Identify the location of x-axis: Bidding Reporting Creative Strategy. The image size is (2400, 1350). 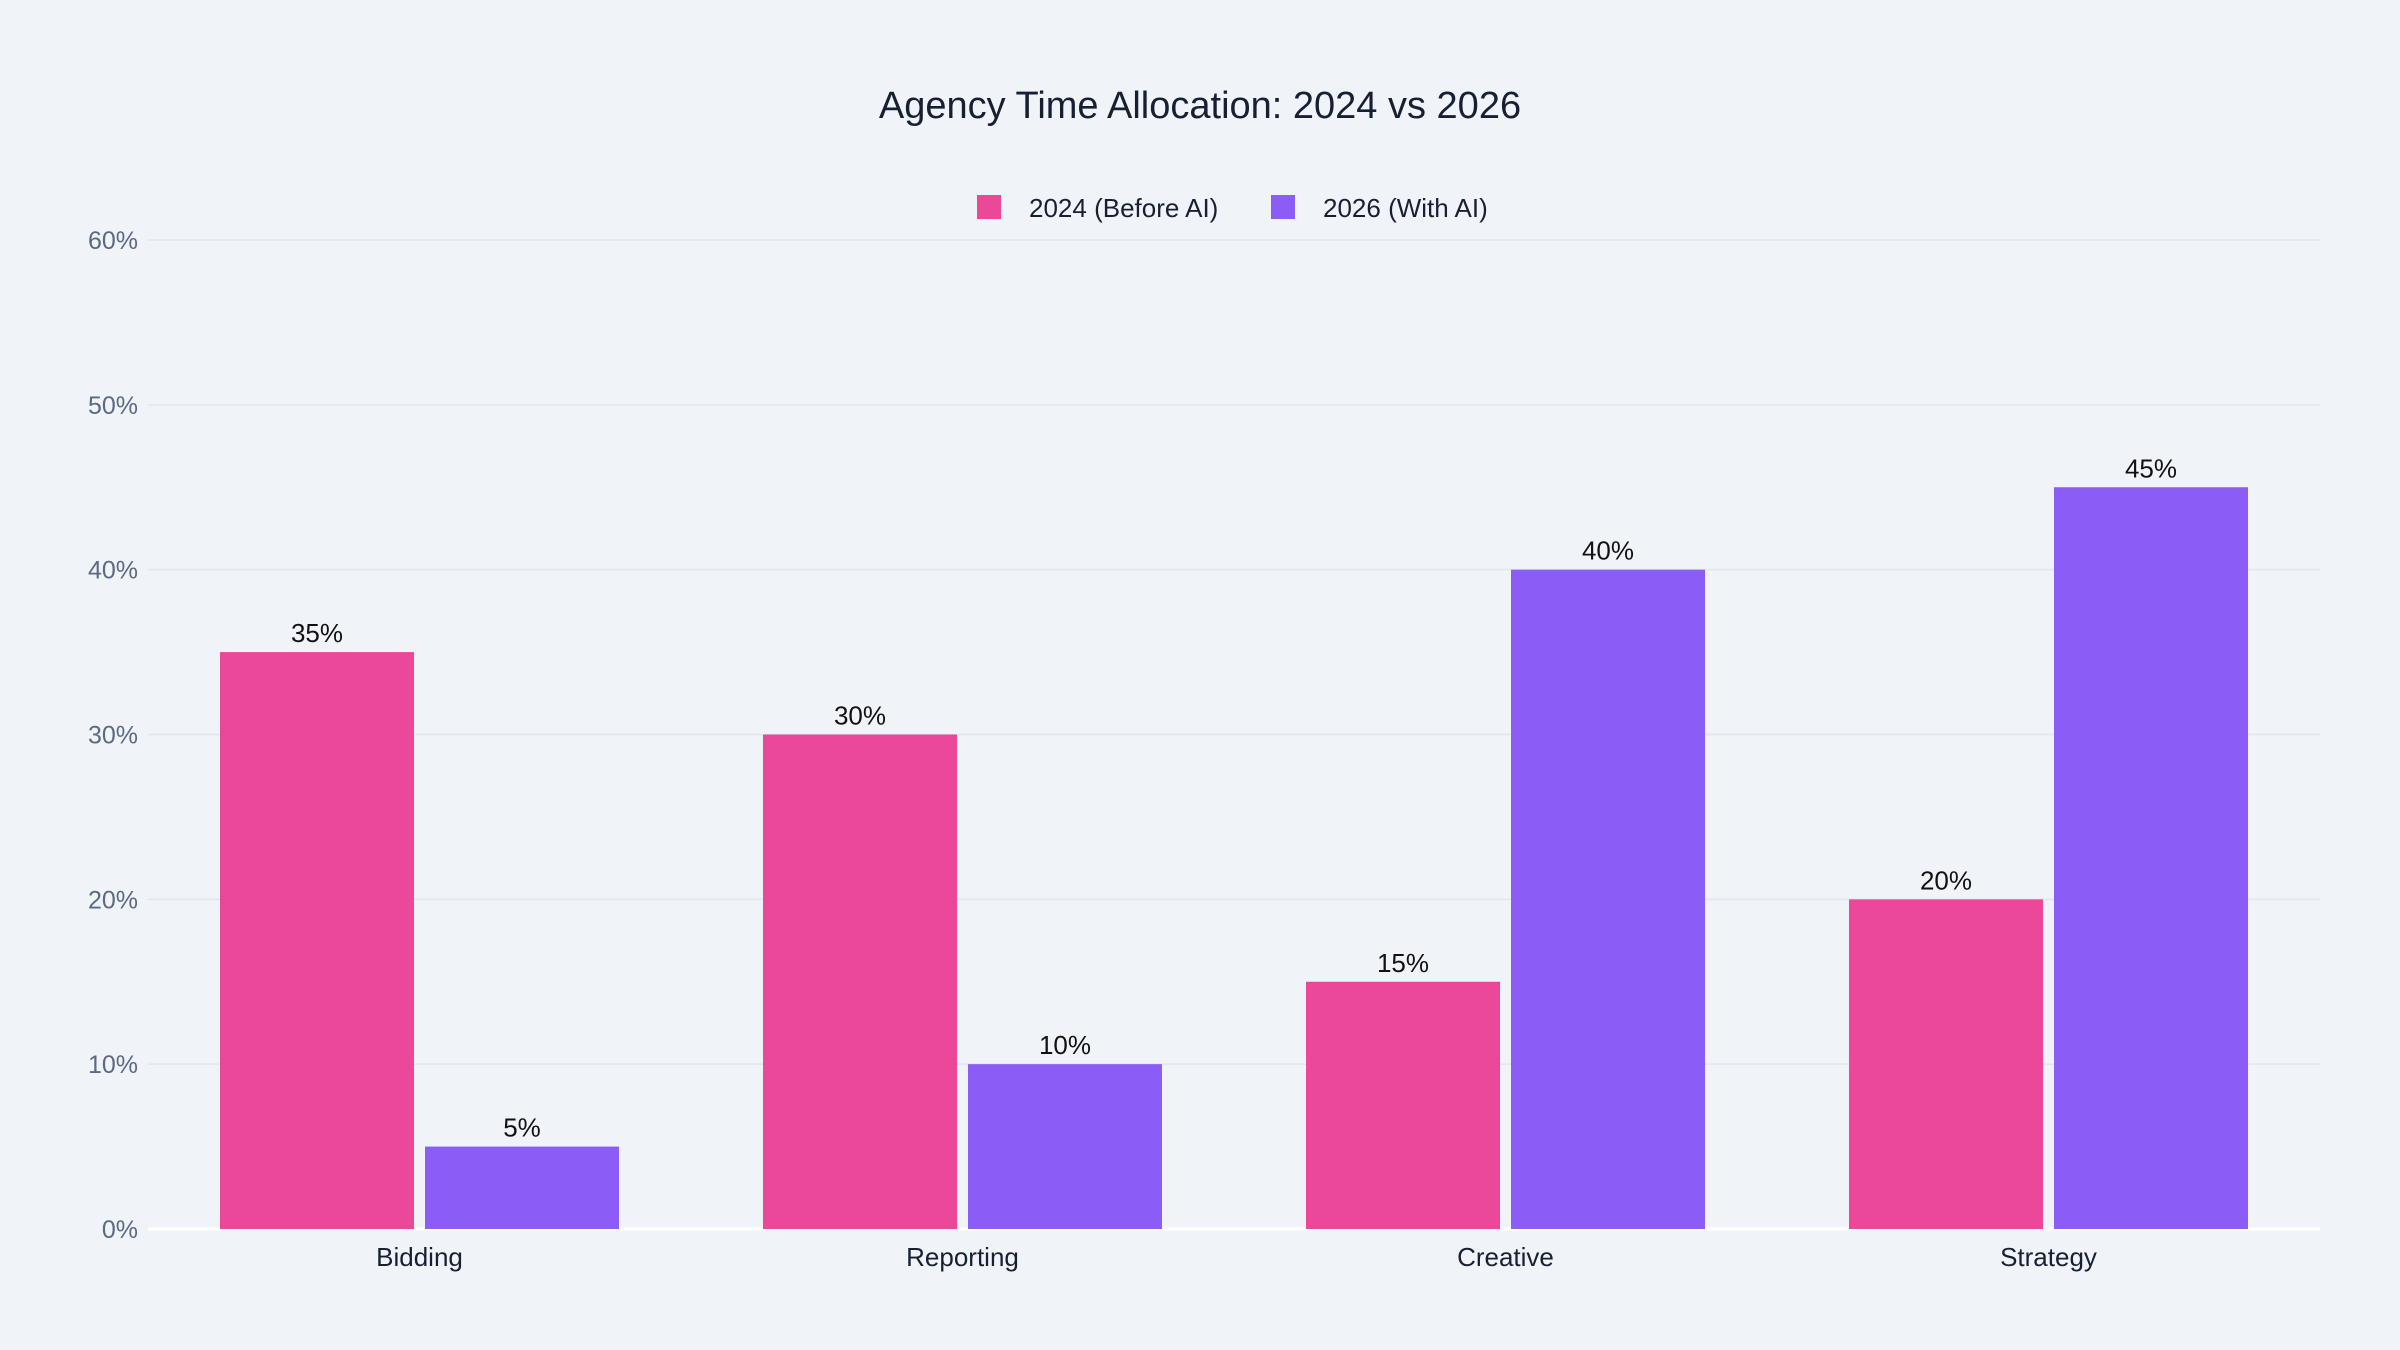
(1236, 1257).